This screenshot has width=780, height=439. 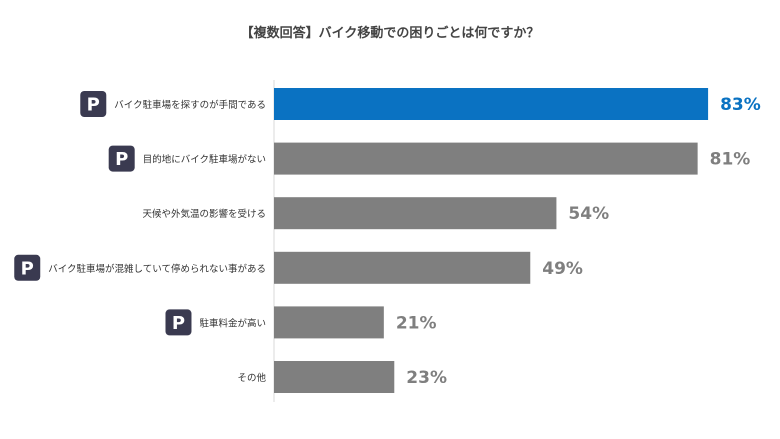 What do you see at coordinates (251, 378) in the screenshot?
I see `category-label: その他` at bounding box center [251, 378].